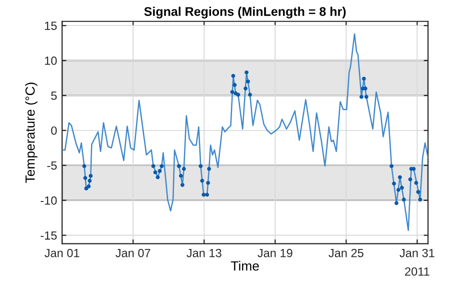 This screenshot has height=285, width=474. Describe the element at coordinates (417, 271) in the screenshot. I see `text: 2011` at that location.